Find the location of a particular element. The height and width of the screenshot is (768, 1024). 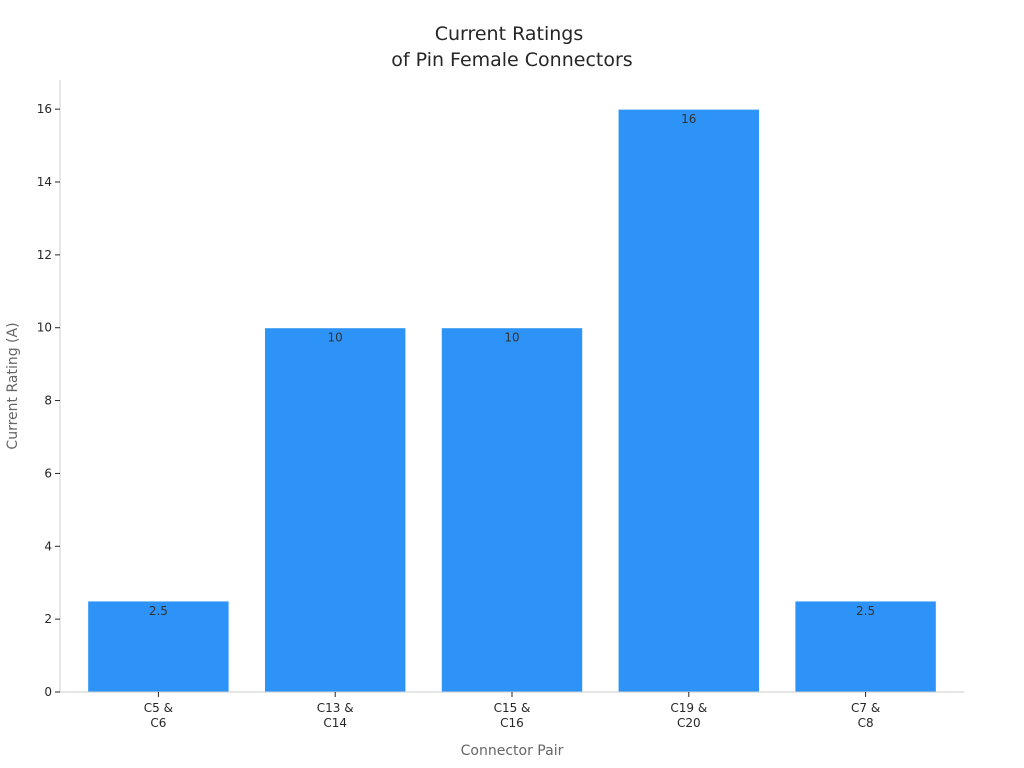

y-ticks-group: 0 2 4 6 8 10 12 14 16 is located at coordinates (48, 400).